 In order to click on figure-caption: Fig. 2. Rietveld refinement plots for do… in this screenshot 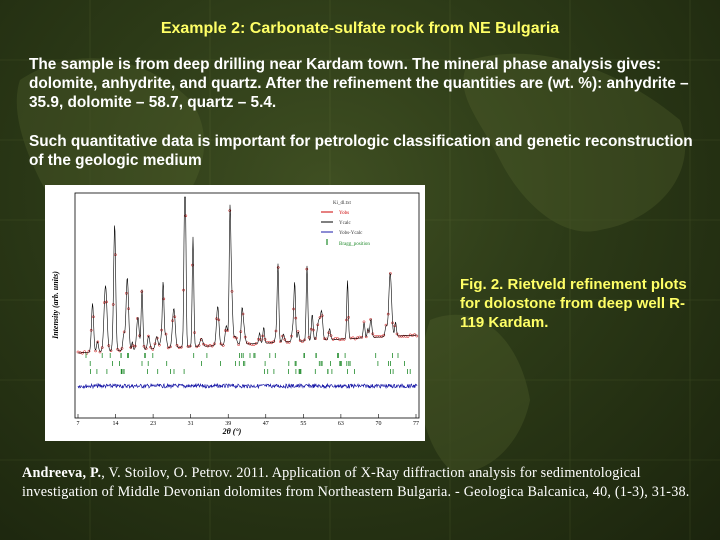, I will do `click(573, 303)`.